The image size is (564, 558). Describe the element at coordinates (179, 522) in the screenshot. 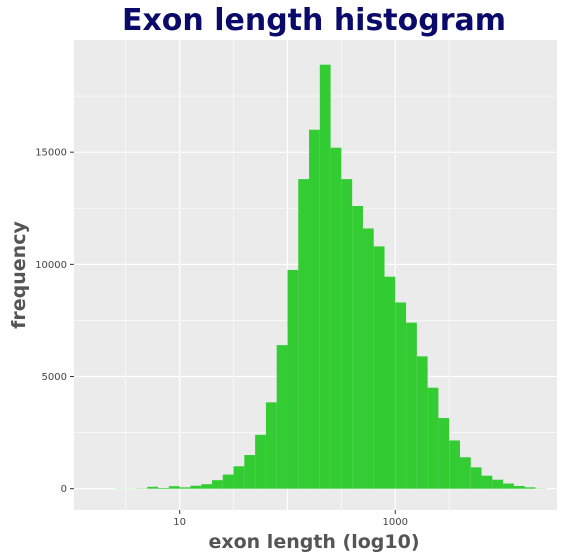

I see `x-tick-label: 10` at that location.